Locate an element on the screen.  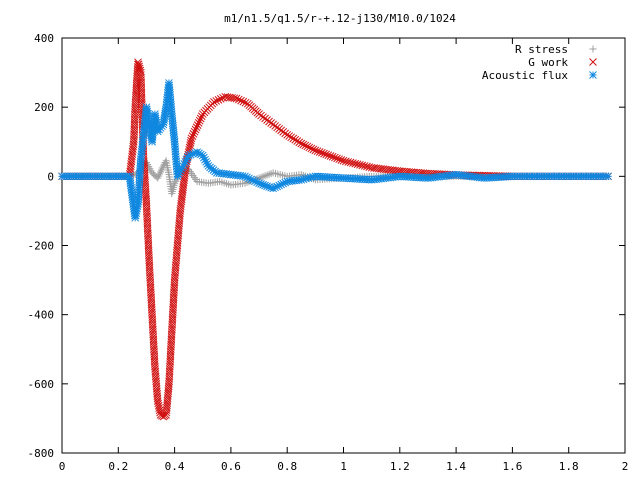
x-tick-label: 0.8 is located at coordinates (287, 466).